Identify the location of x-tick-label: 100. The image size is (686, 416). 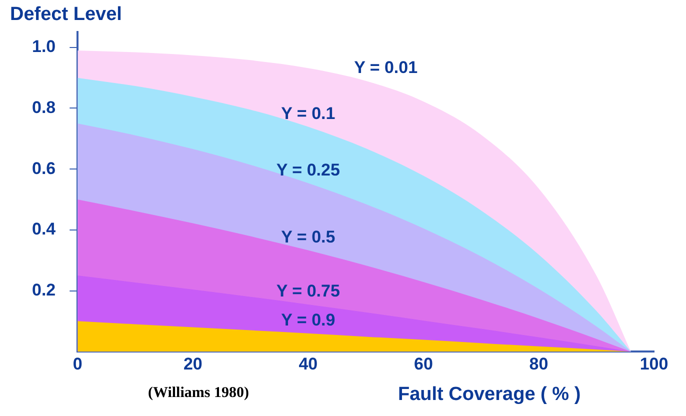
(654, 364).